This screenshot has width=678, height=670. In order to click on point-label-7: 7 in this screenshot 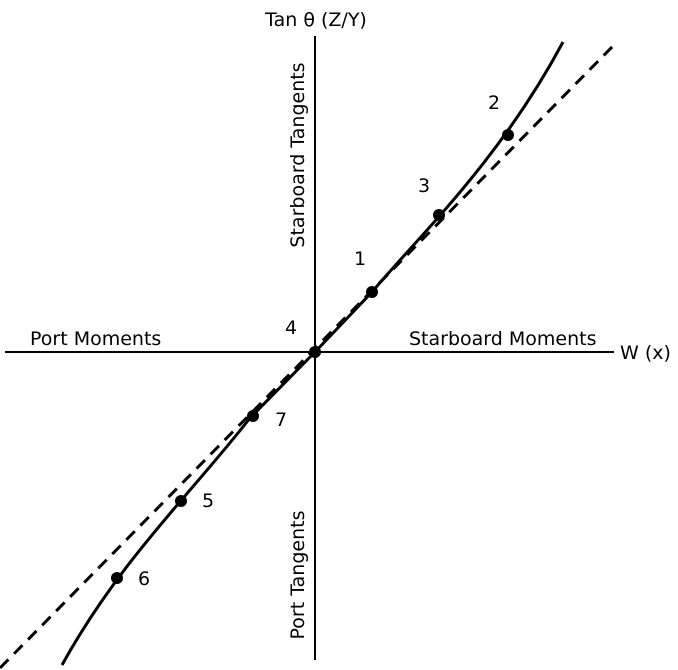, I will do `click(281, 420)`.